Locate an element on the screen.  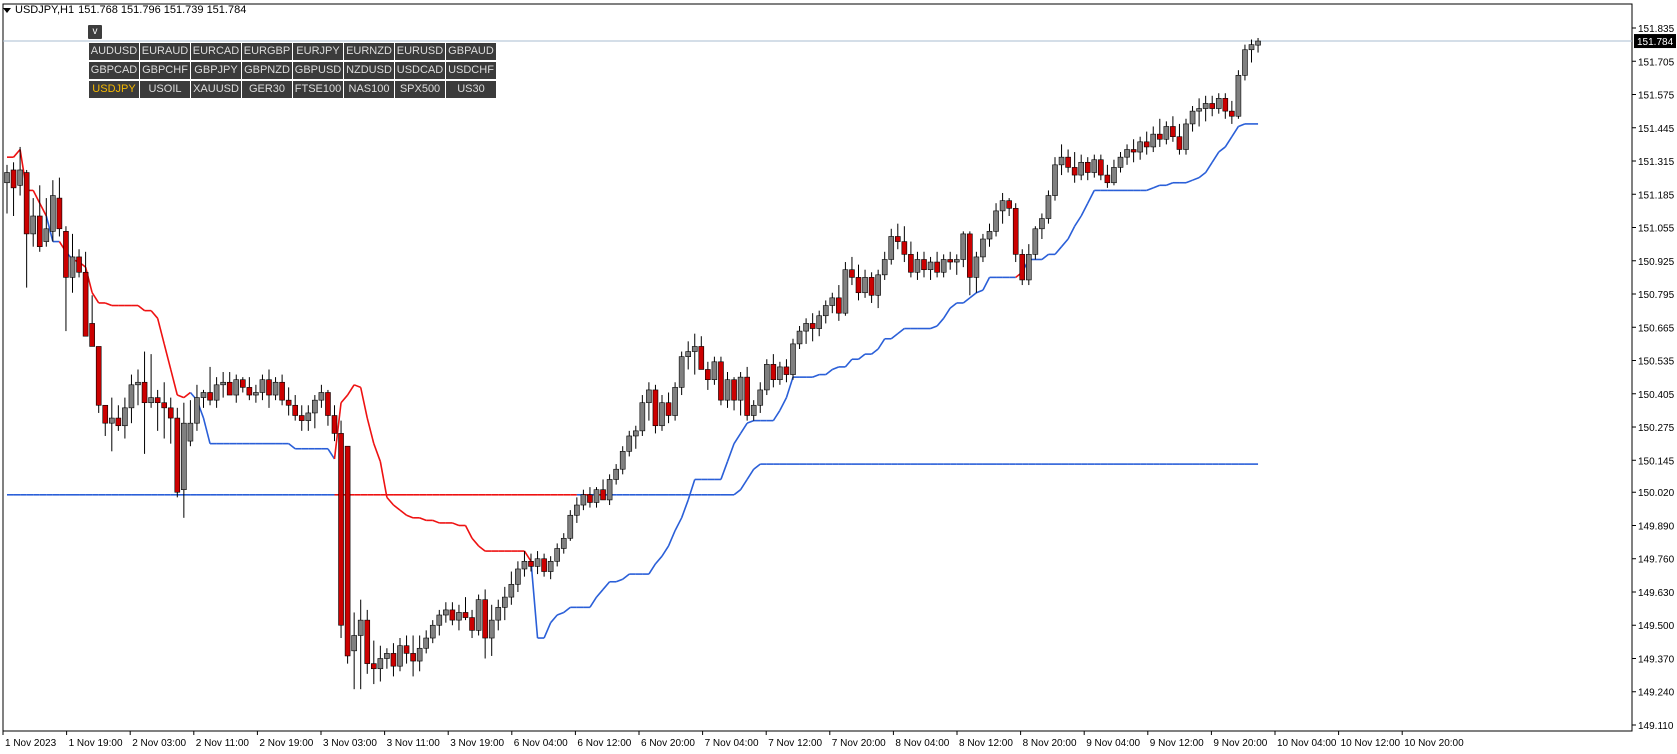
x-tick-label: 9 Nov 20:00 is located at coordinates (1240, 743).